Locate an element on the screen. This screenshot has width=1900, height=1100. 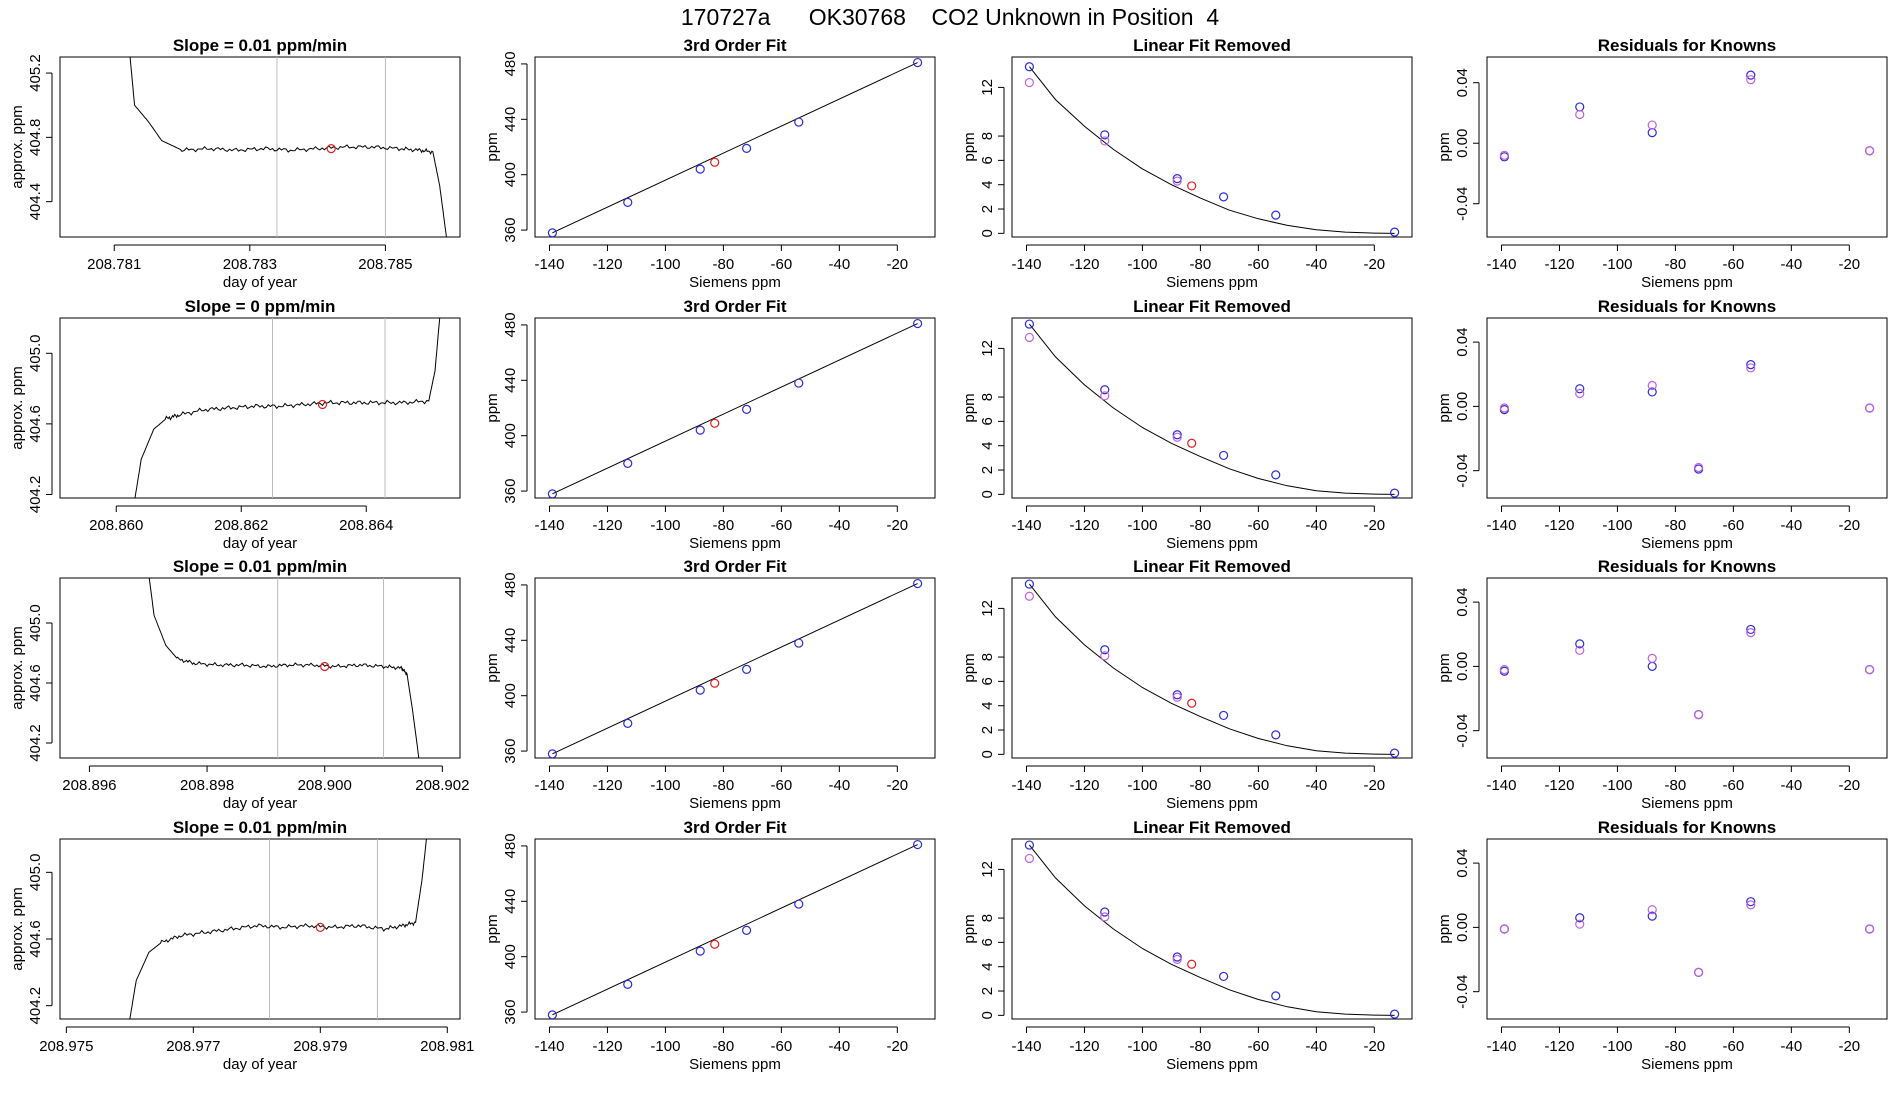
y-tick-label: 404.4 is located at coordinates (35, 202).